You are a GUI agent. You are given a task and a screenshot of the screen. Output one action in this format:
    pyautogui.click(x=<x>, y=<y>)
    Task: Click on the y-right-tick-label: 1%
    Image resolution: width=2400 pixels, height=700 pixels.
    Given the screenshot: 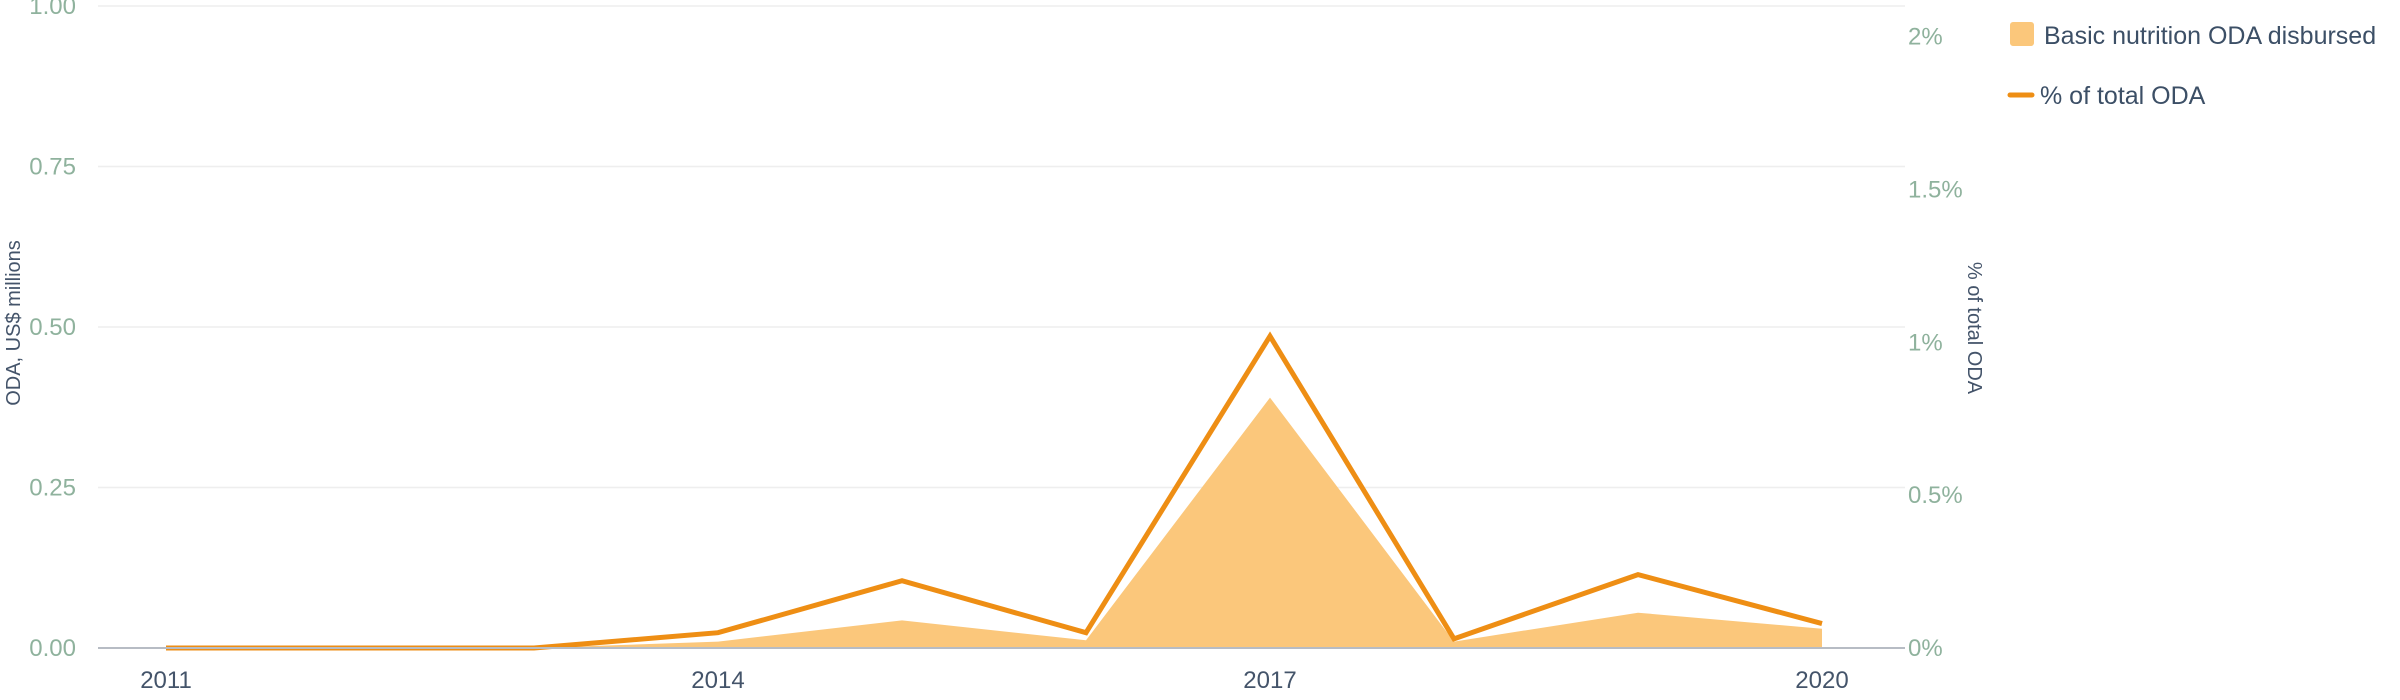 What is the action you would take?
    pyautogui.click(x=1925, y=342)
    